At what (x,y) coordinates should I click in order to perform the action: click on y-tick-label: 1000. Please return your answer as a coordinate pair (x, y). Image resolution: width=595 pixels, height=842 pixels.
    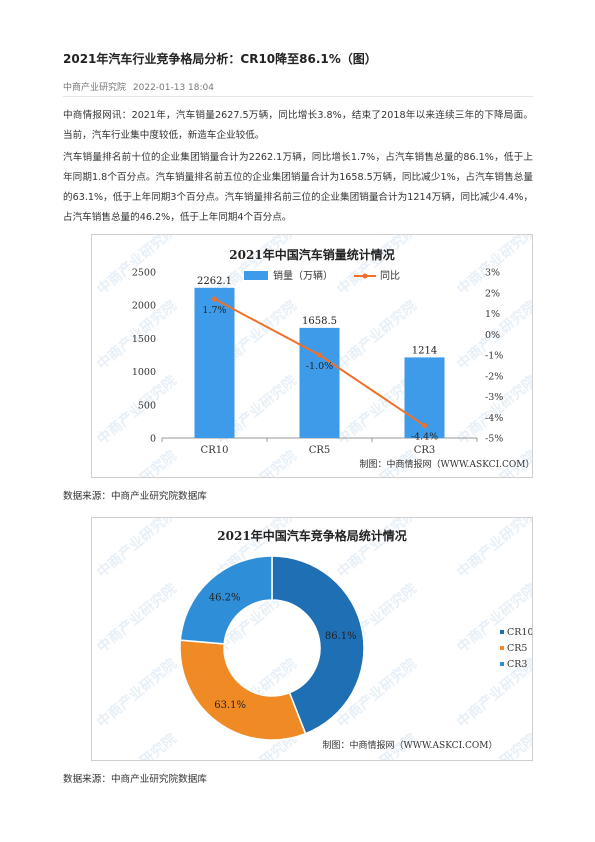
    Looking at the image, I should click on (144, 372).